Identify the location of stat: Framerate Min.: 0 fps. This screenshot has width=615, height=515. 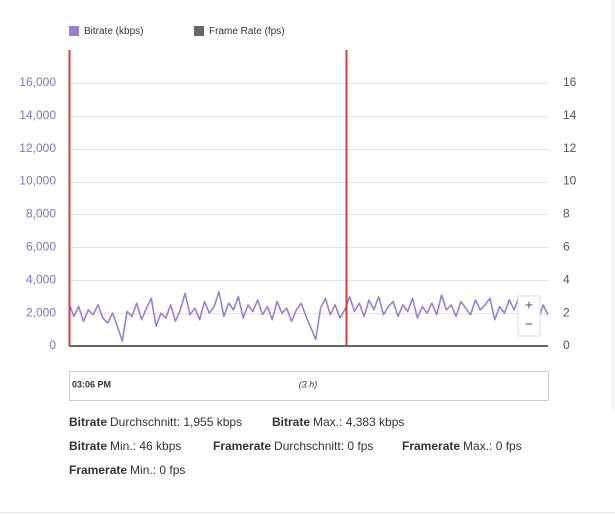
(127, 470).